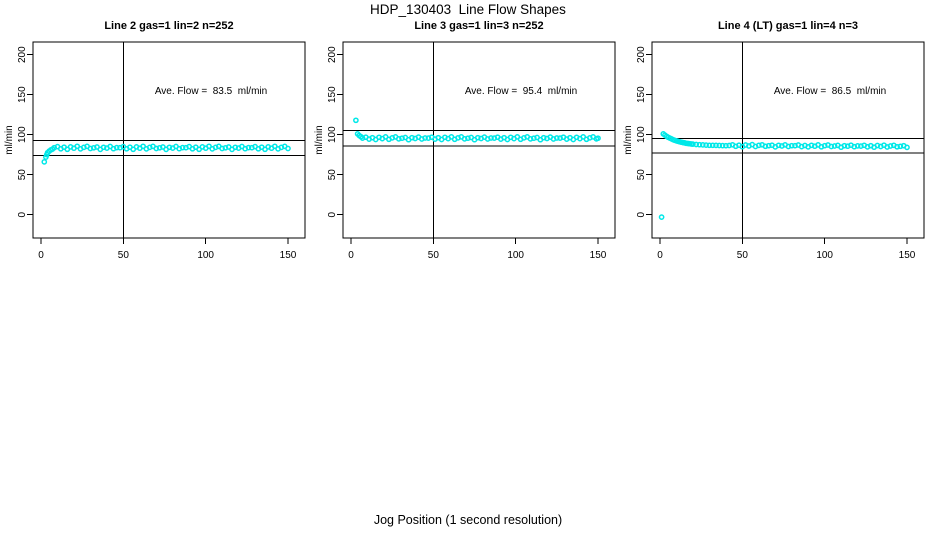 This screenshot has height=540, width=936. Describe the element at coordinates (169, 26) in the screenshot. I see `subplot-title: Line 2 gas=1 lin=2 n=252` at that location.